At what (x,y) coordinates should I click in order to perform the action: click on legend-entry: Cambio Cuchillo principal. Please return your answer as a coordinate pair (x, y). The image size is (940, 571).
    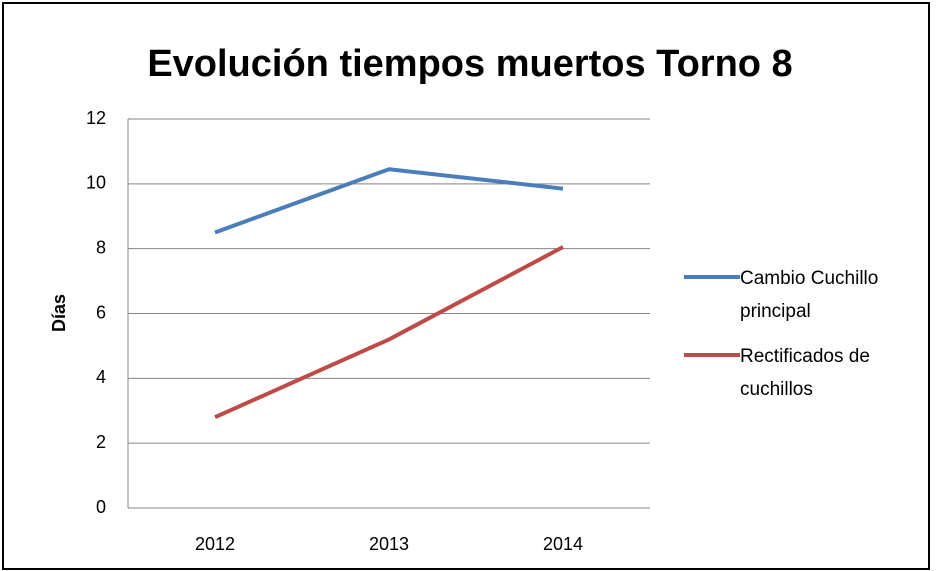
    Looking at the image, I should click on (804, 295).